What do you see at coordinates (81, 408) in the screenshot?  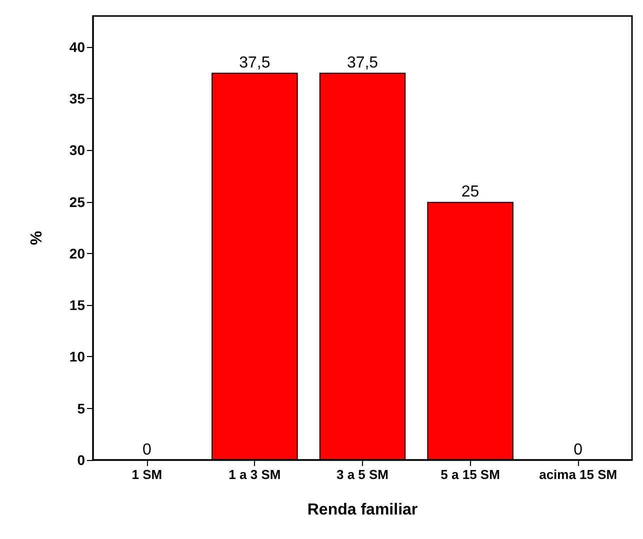 I see `y-tick-label: 5` at bounding box center [81, 408].